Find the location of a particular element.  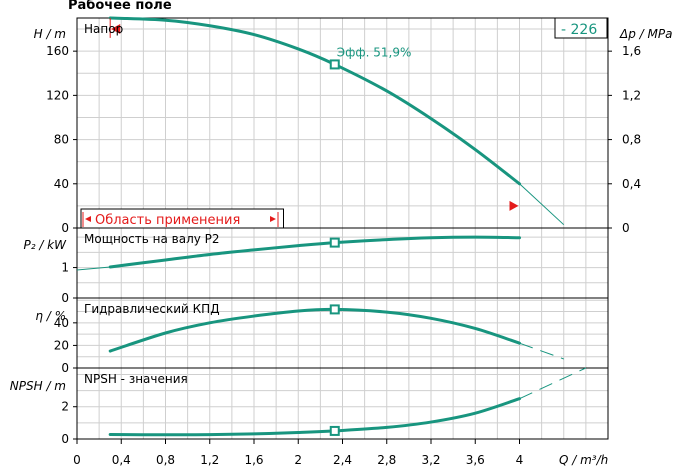

x-tick-label: 3,6 is located at coordinates (475, 460).